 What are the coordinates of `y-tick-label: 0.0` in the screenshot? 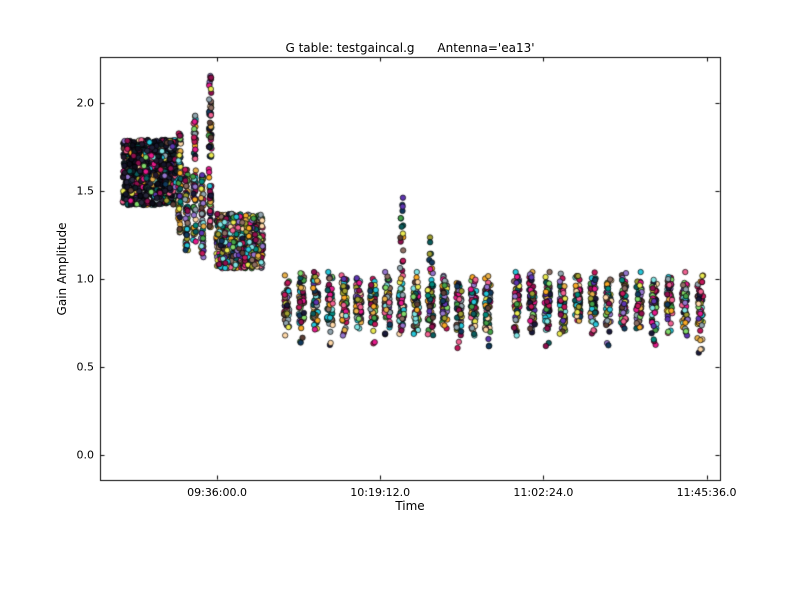 It's located at (85, 455).